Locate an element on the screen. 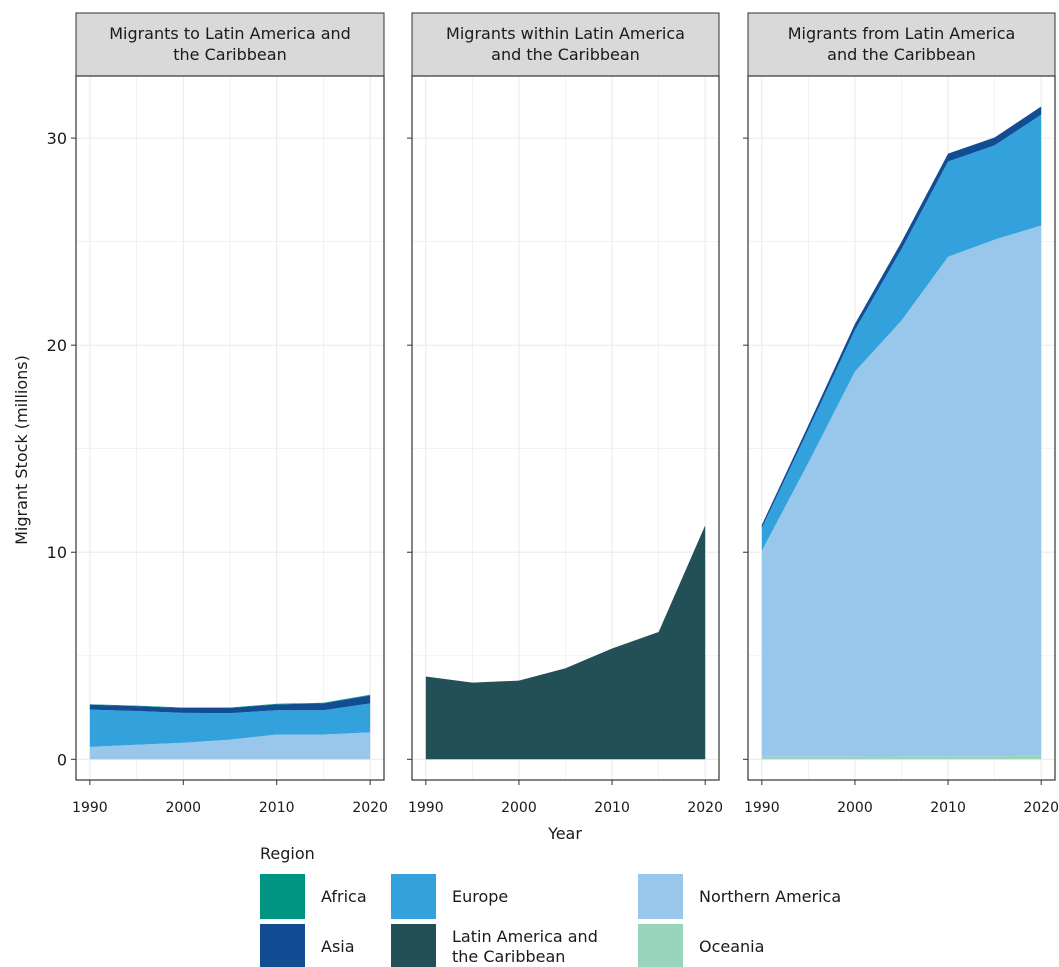 This screenshot has width=1059, height=967. legend-label: Europe is located at coordinates (480, 896).